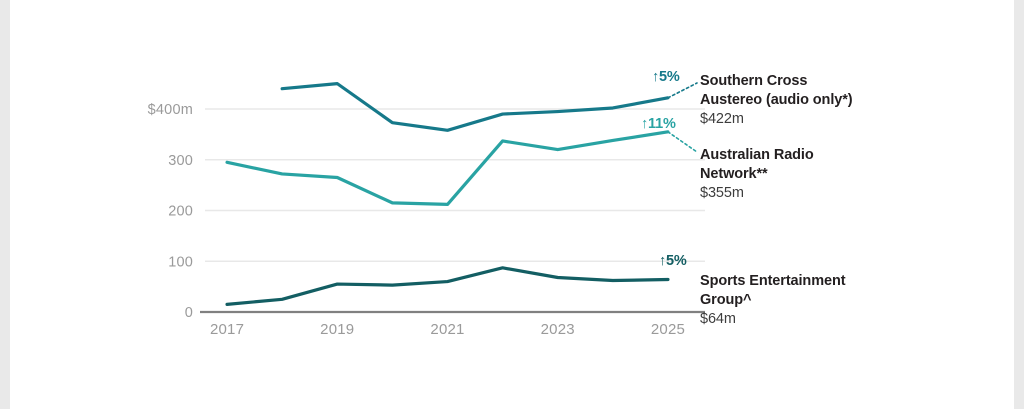 The width and height of the screenshot is (1024, 409). I want to click on page-left-edge, so click(5, 204).